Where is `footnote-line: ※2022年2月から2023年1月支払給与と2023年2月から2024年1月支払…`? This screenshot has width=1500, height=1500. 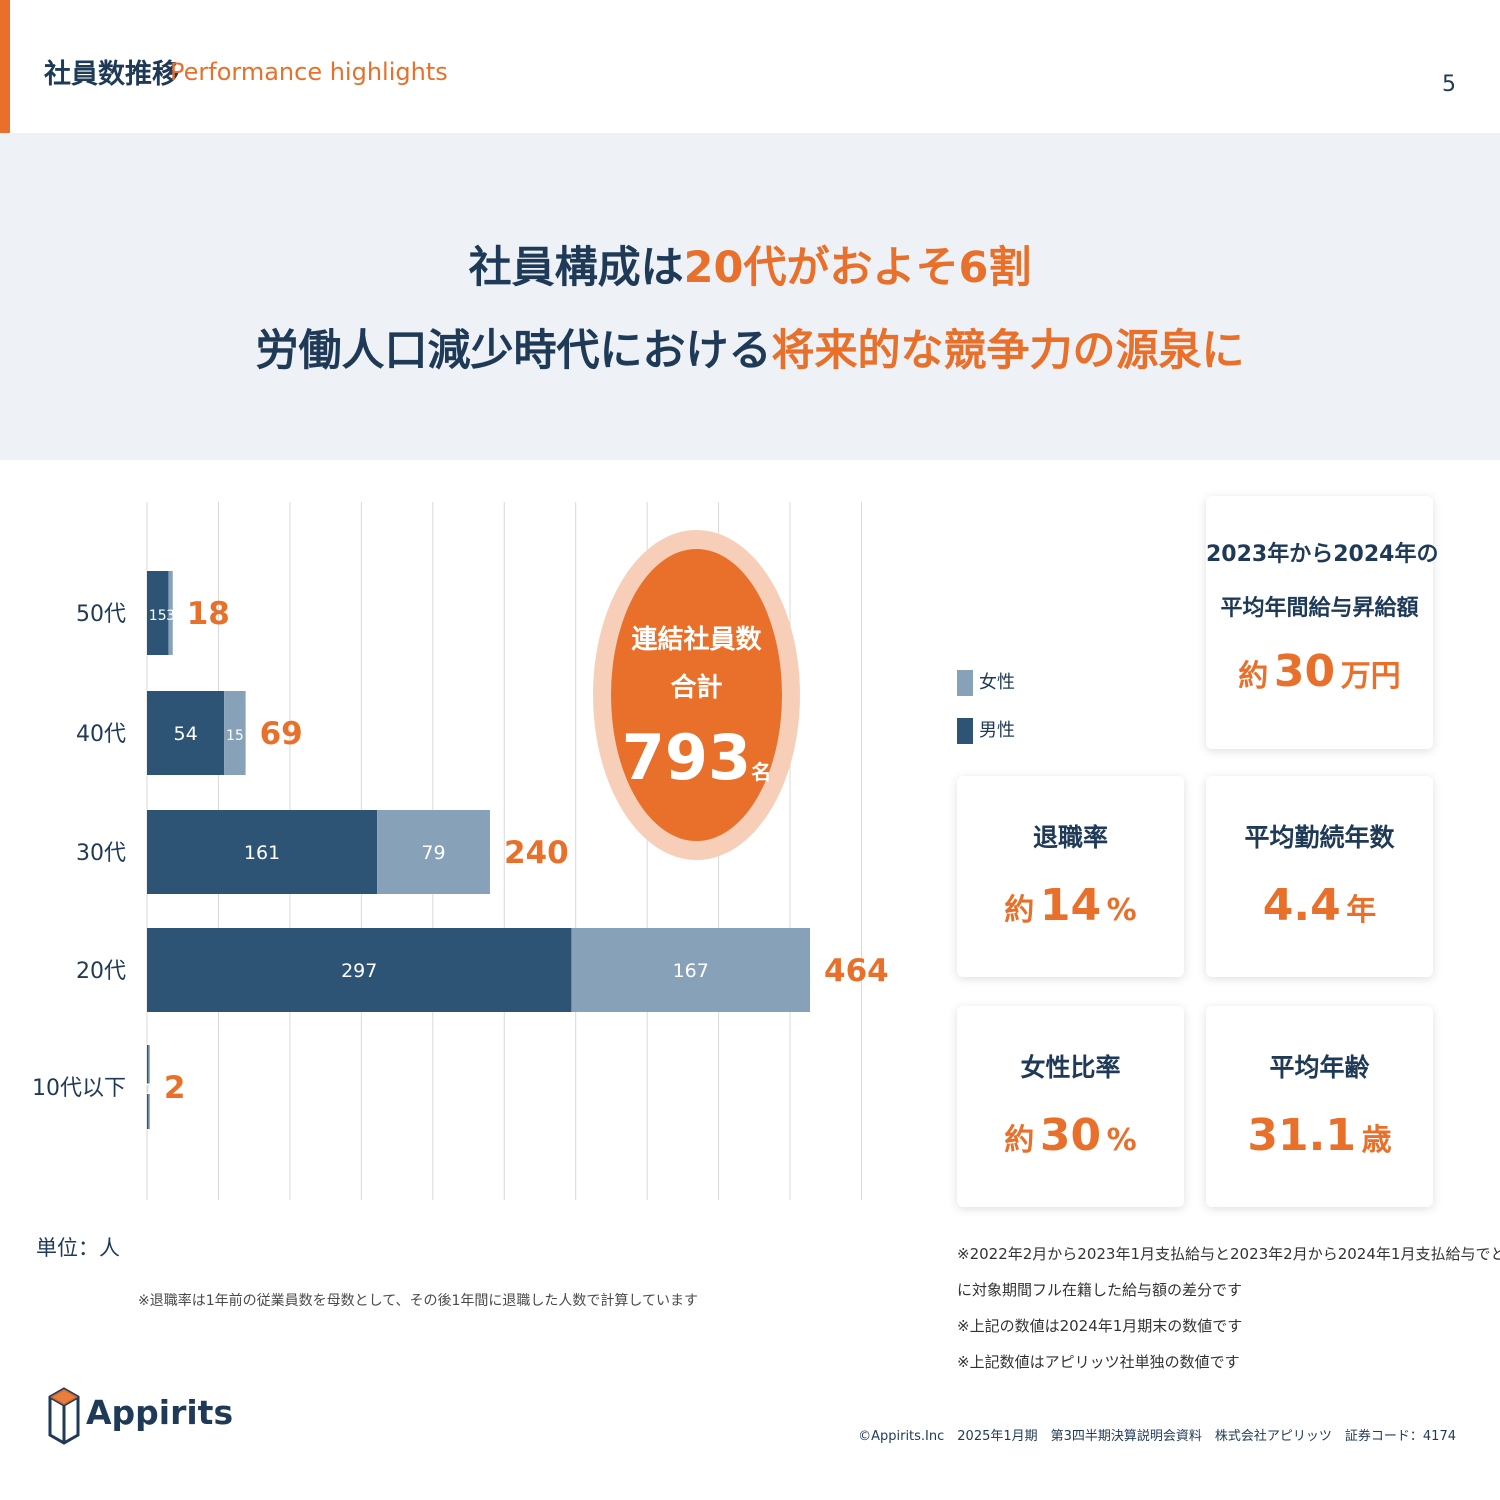
footnote-line: ※2022年2月から2023年1月支払給与と2023年2月から2024年1月支払… is located at coordinates (1228, 1254).